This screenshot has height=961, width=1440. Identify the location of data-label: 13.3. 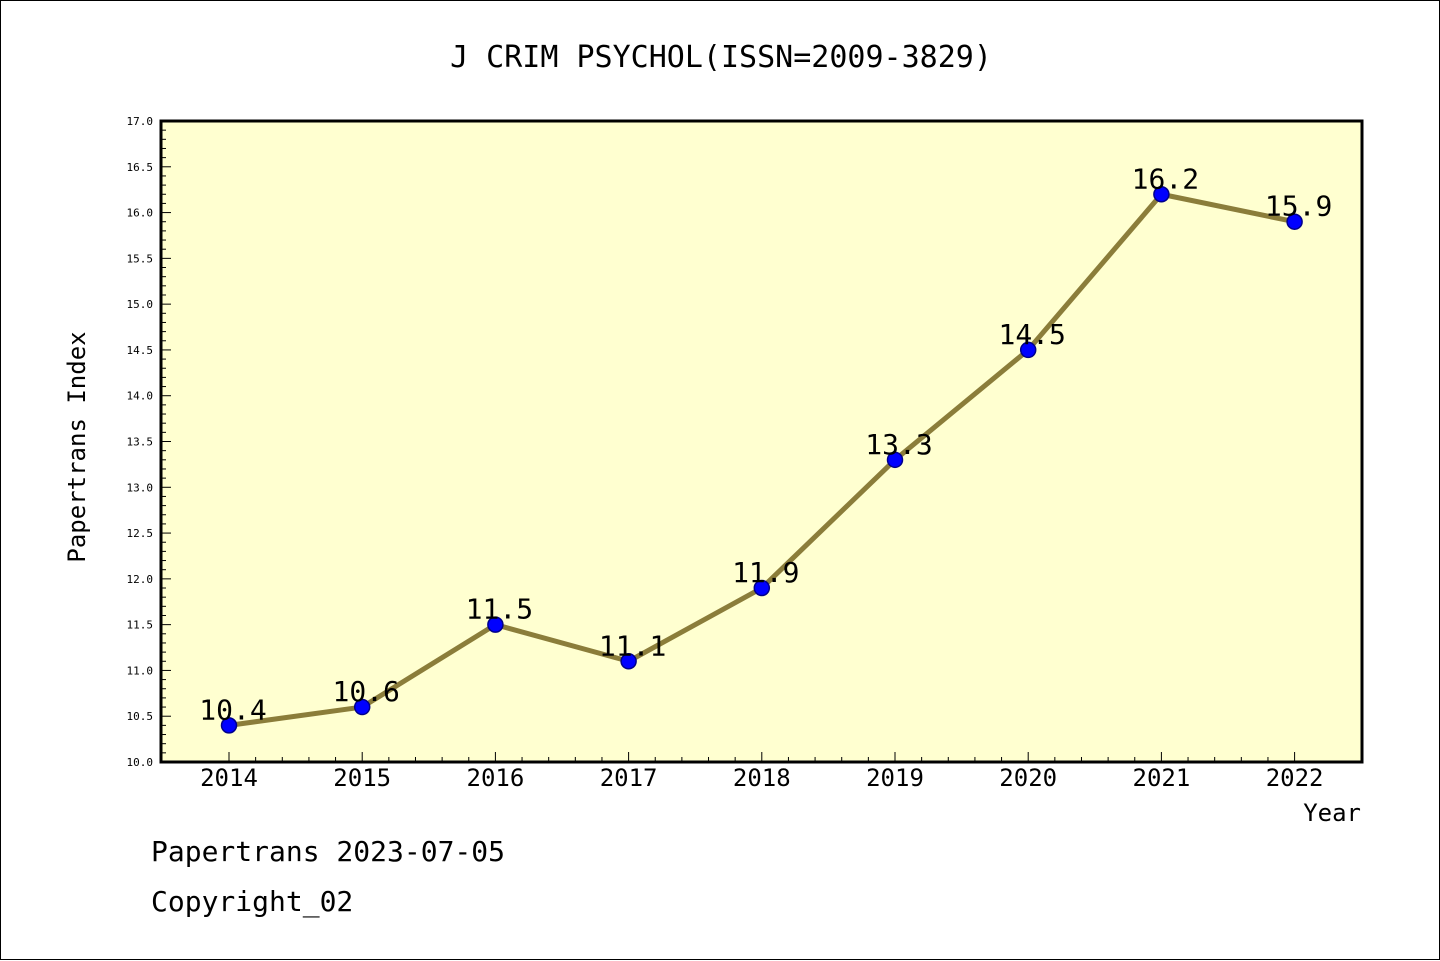
(898, 444).